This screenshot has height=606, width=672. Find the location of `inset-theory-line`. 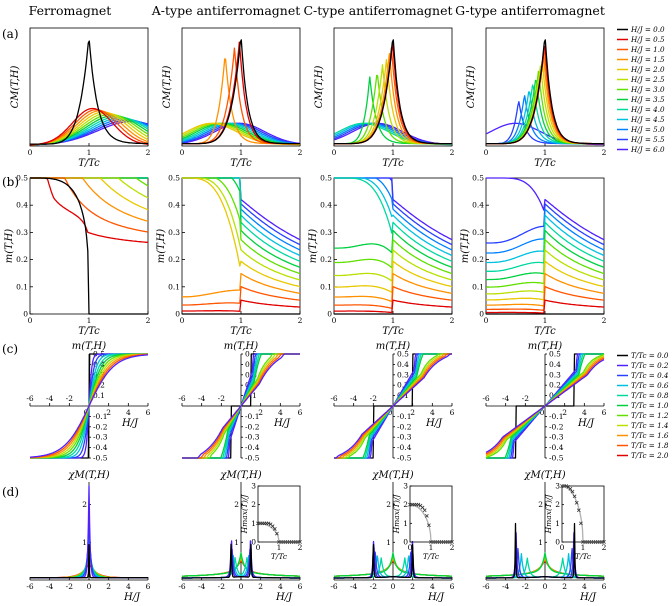

inset-theory-line is located at coordinates (278, 532).